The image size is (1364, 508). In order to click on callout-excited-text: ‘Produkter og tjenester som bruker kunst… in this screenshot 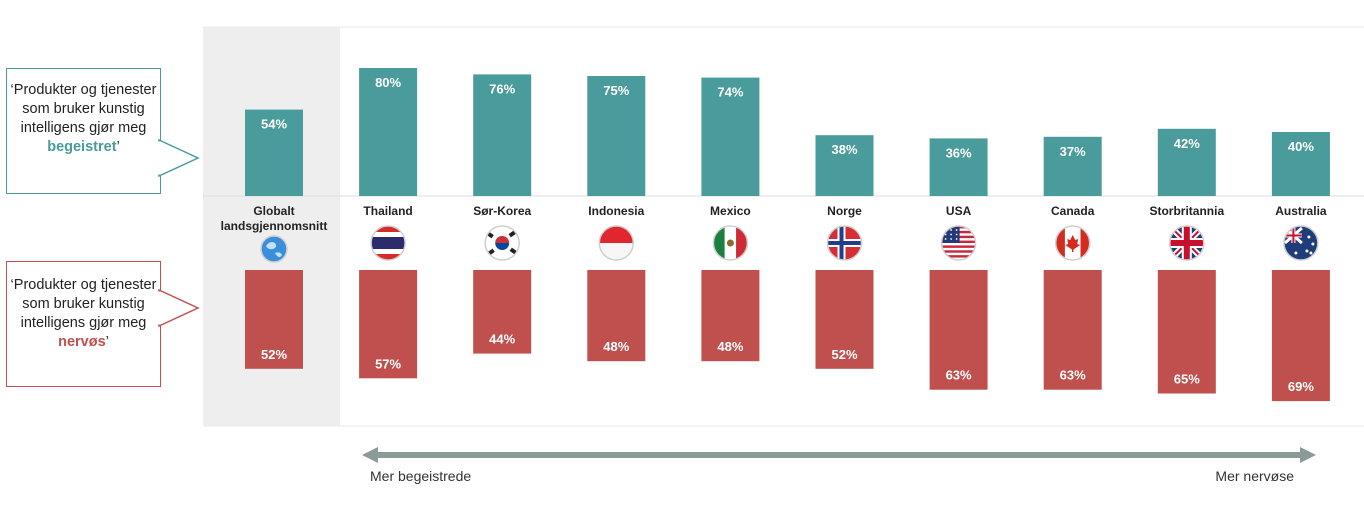, I will do `click(83, 109)`.